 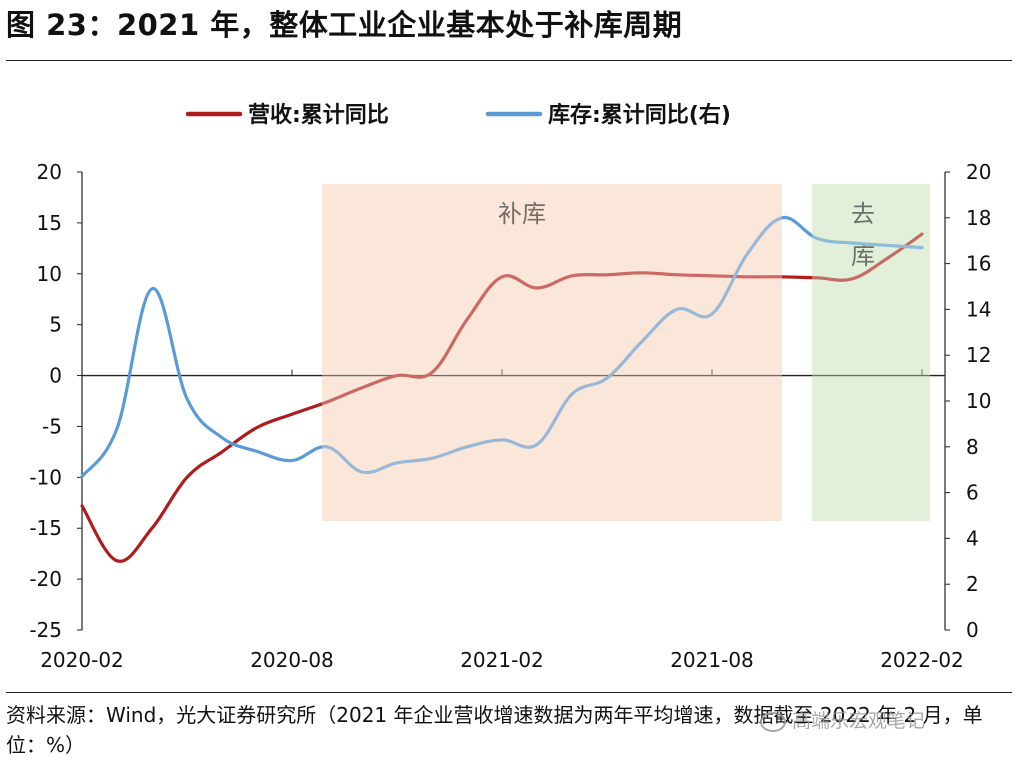 I want to click on right-tick-label: 20, so click(x=978, y=172).